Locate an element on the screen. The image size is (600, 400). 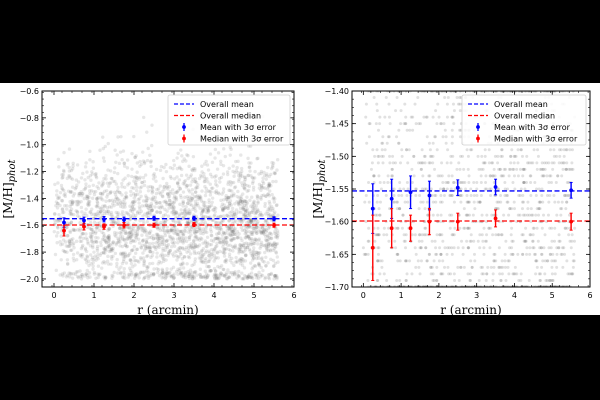
left-mean-point is located at coordinates (274, 218).